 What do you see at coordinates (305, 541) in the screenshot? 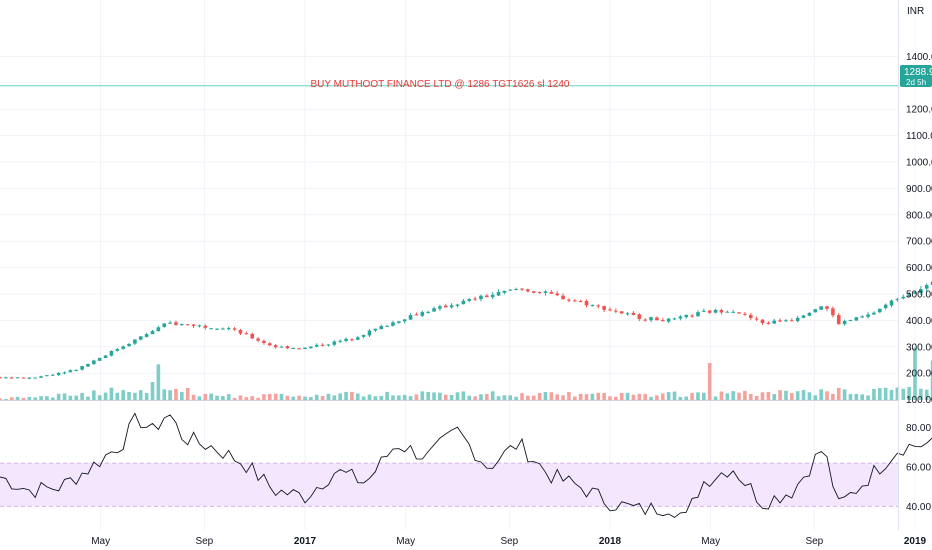
I see `time-tick-label: 2017` at bounding box center [305, 541].